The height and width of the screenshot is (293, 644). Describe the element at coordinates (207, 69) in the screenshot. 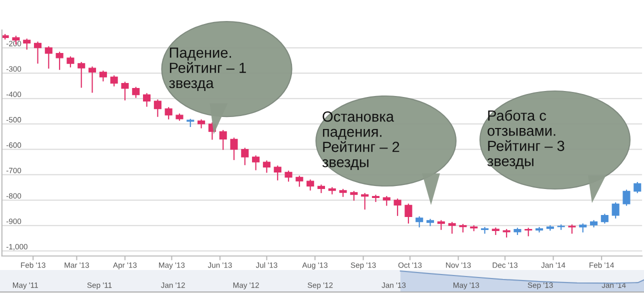

I see `annotation: Падение. Рейтинг – 1 звезда` at that location.